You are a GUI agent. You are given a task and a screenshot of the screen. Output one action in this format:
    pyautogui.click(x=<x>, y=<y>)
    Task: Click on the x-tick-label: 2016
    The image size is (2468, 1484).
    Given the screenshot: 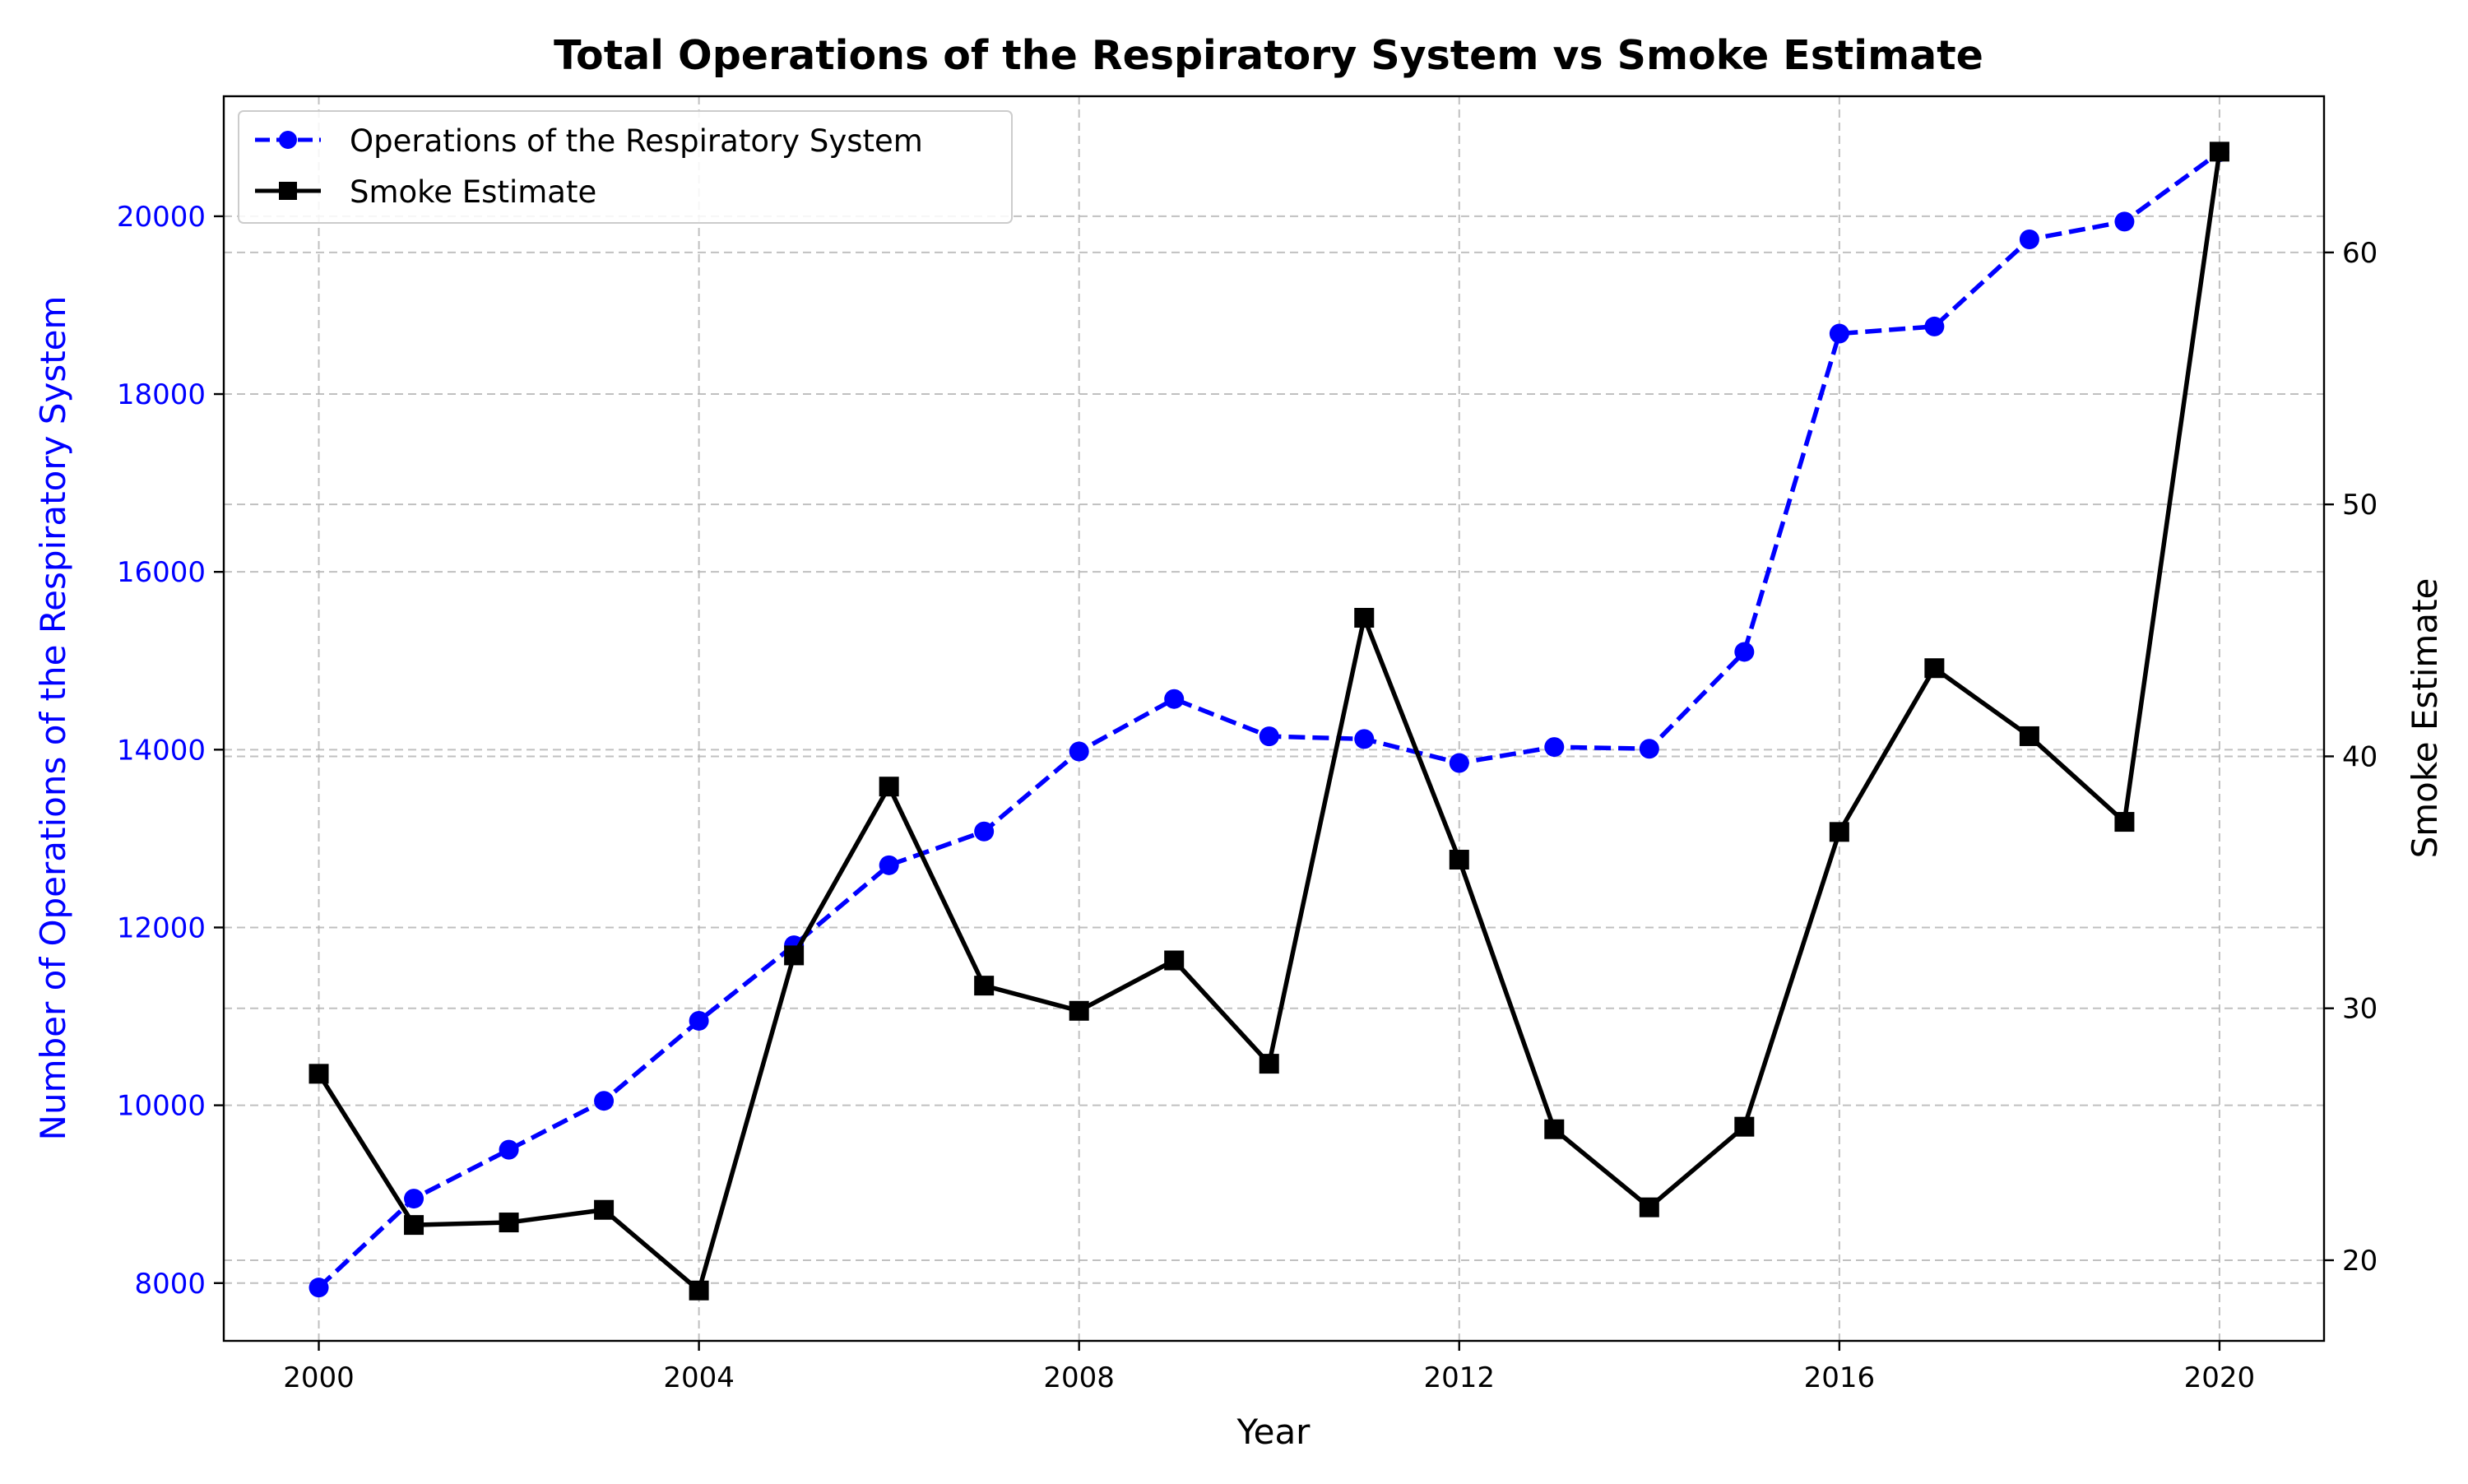 What is the action you would take?
    pyautogui.click(x=1840, y=1377)
    